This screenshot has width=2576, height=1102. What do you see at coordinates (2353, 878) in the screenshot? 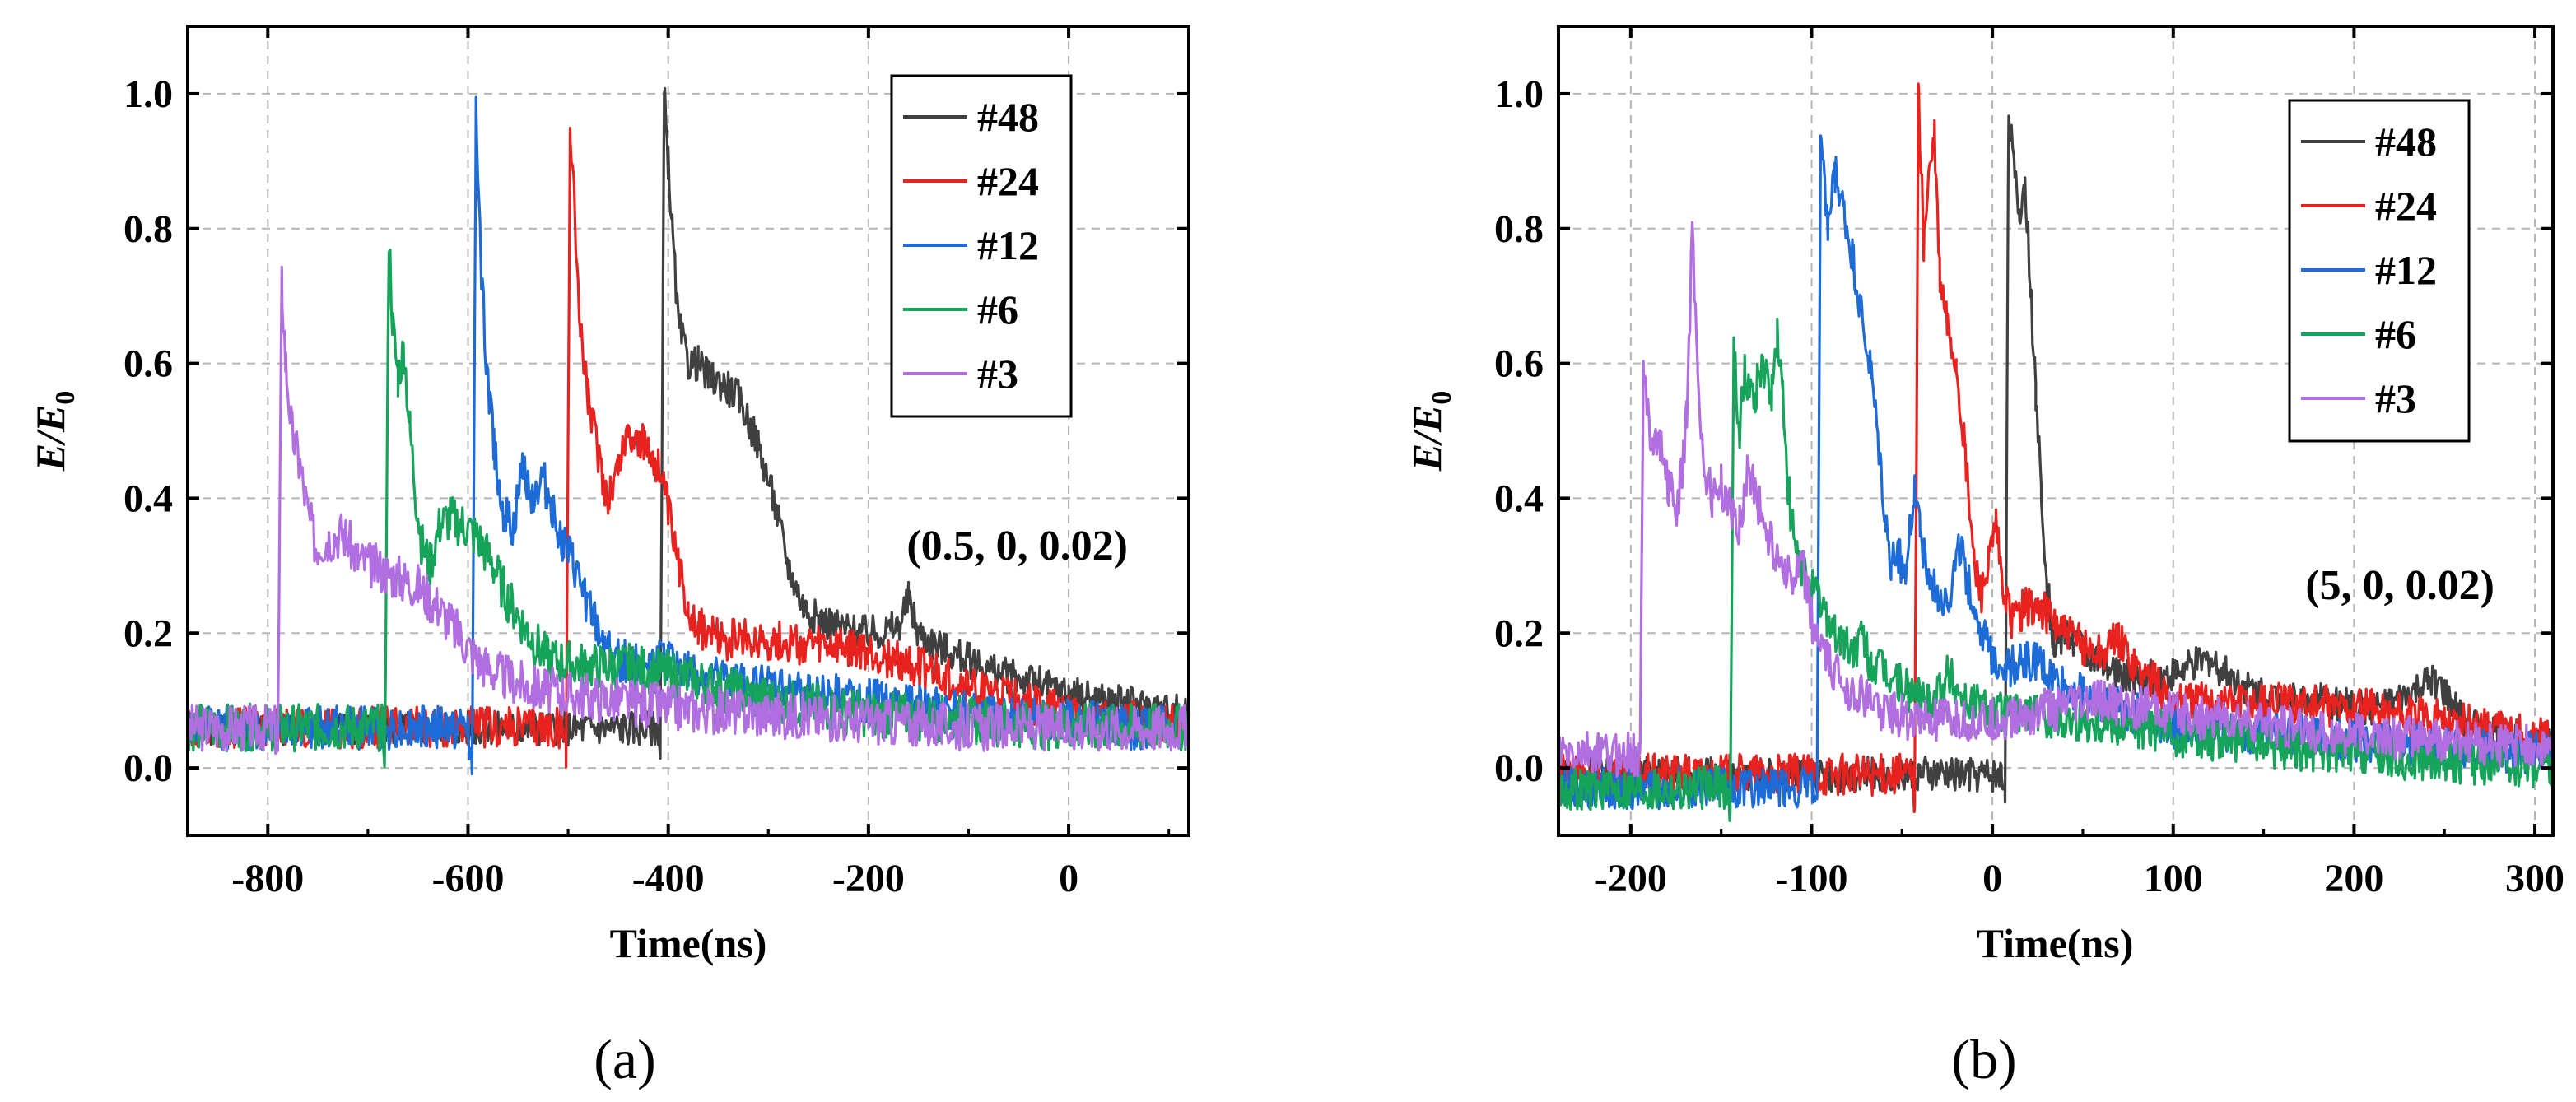
I see `x-tick-label: 200` at bounding box center [2353, 878].